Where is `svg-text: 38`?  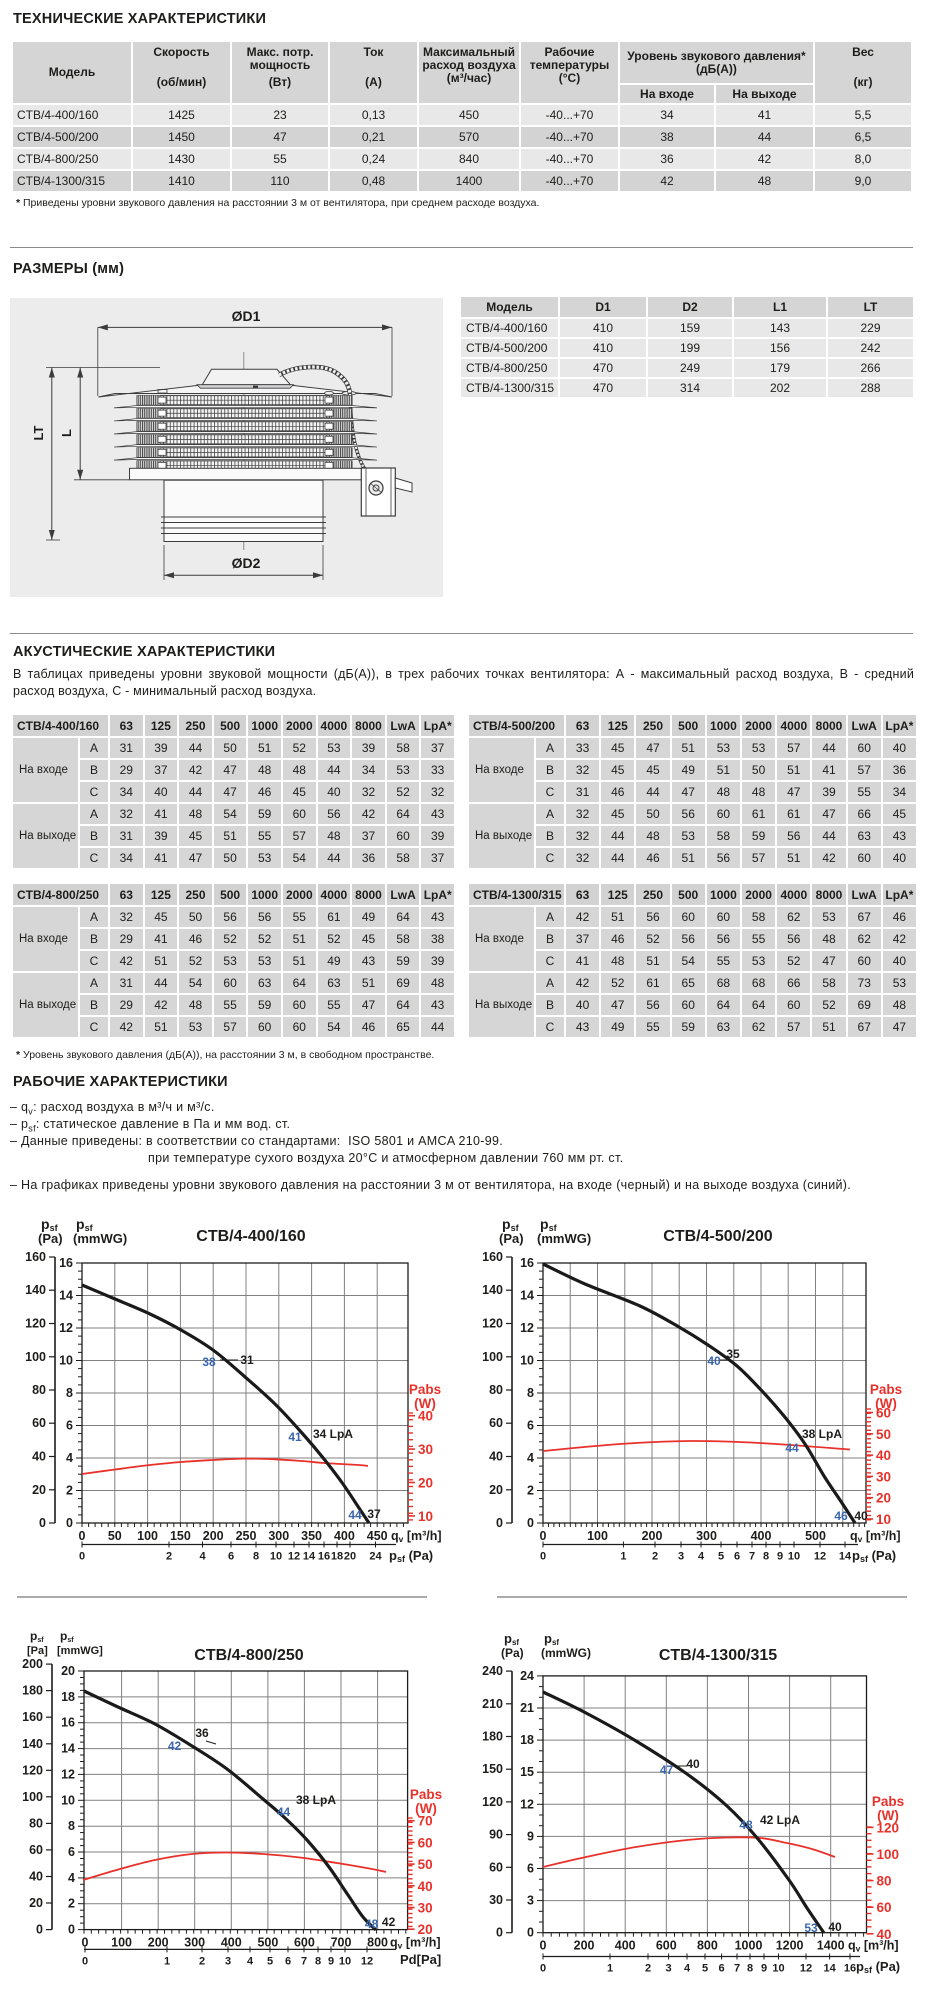
svg-text: 38 is located at coordinates (209, 1362).